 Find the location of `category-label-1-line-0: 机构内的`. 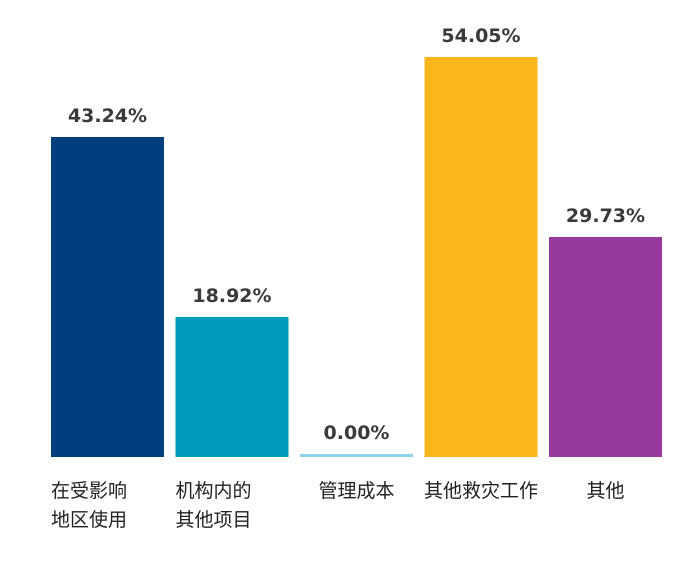

category-label-1-line-0: 机构内的 is located at coordinates (214, 491).